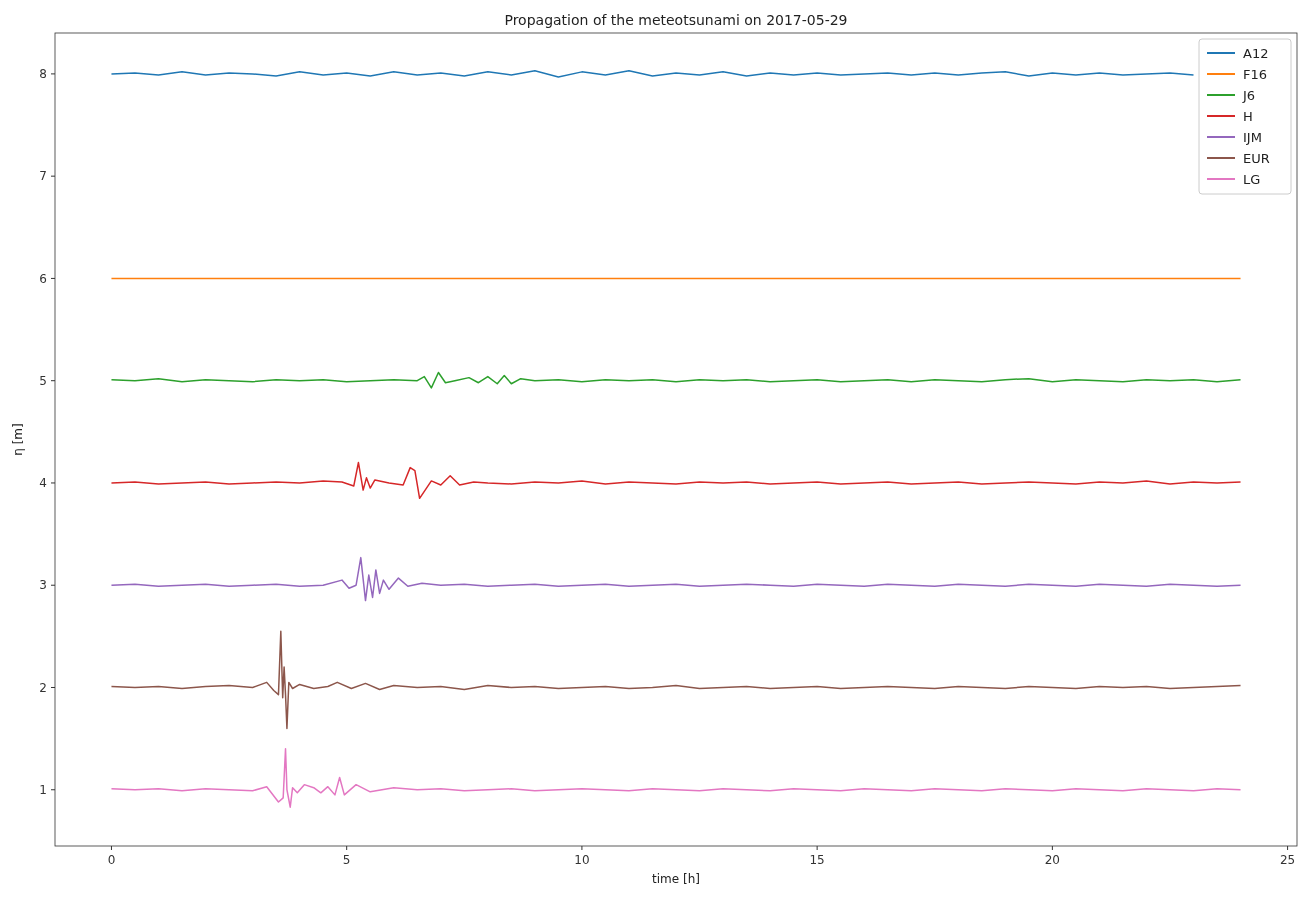 This screenshot has width=1312, height=899. Describe the element at coordinates (18, 439) in the screenshot. I see `y-axis-title: η [m]` at that location.